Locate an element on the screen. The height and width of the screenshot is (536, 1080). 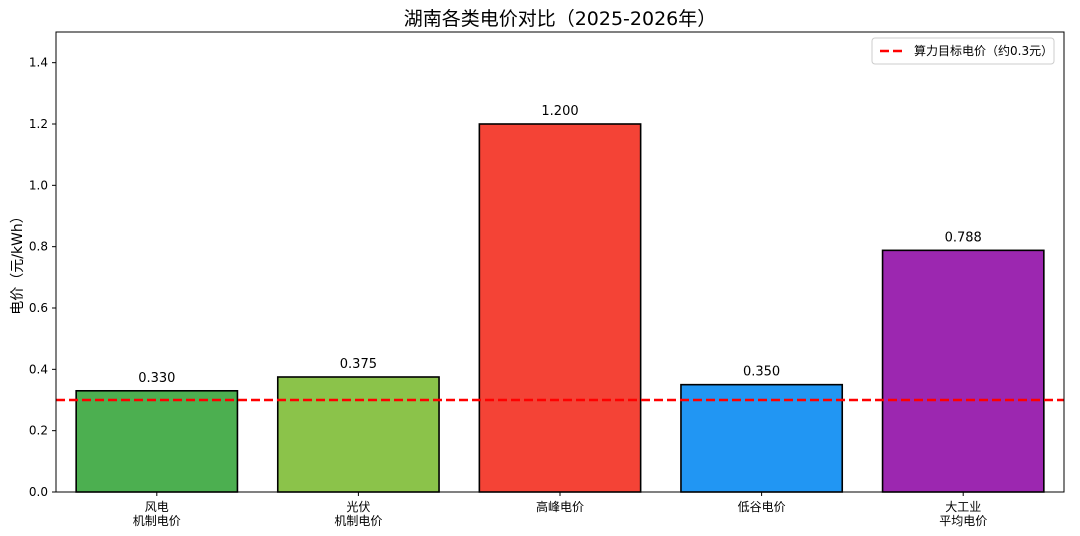
x-tick-label: 风电 is located at coordinates (157, 507).